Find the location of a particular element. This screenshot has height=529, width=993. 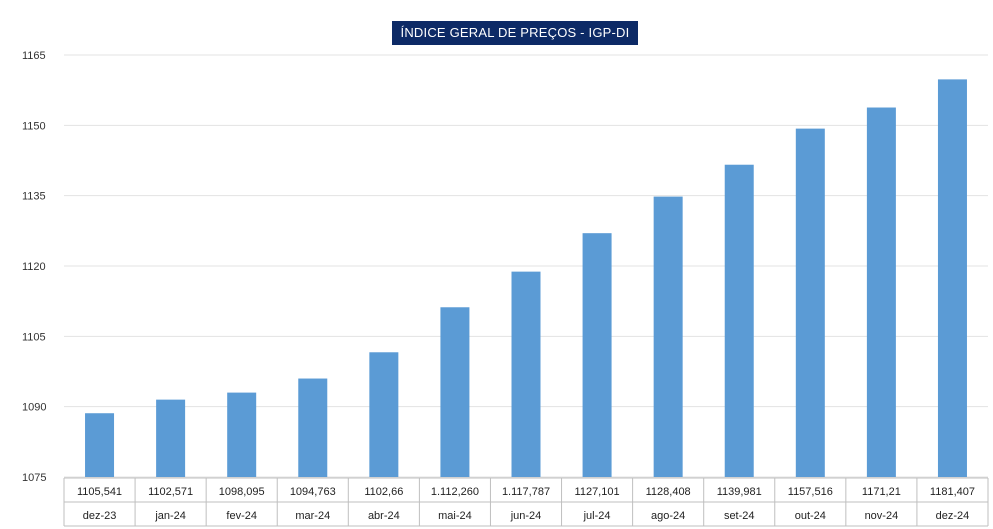

table-value: 1181,407 is located at coordinates (952, 492).